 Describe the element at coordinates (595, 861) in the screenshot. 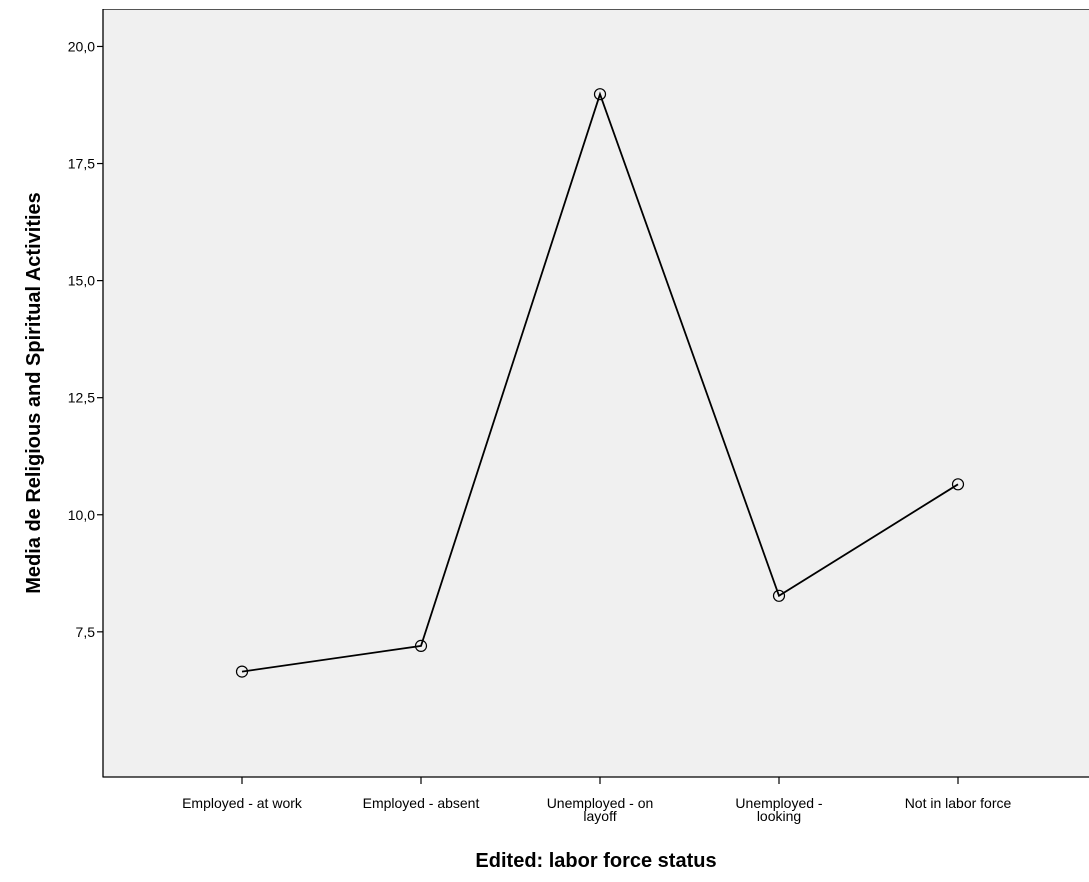

I see `x-axis-title: Edited: labor force status` at that location.